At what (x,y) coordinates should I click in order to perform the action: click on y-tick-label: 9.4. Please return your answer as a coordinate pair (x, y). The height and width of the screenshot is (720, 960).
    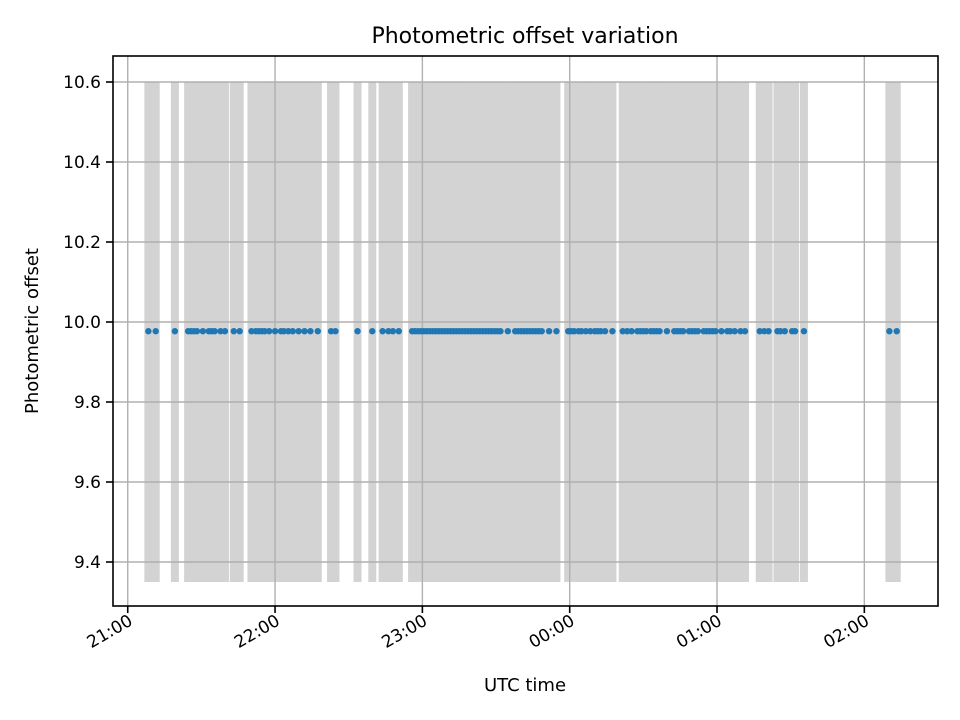
    Looking at the image, I should click on (87, 563).